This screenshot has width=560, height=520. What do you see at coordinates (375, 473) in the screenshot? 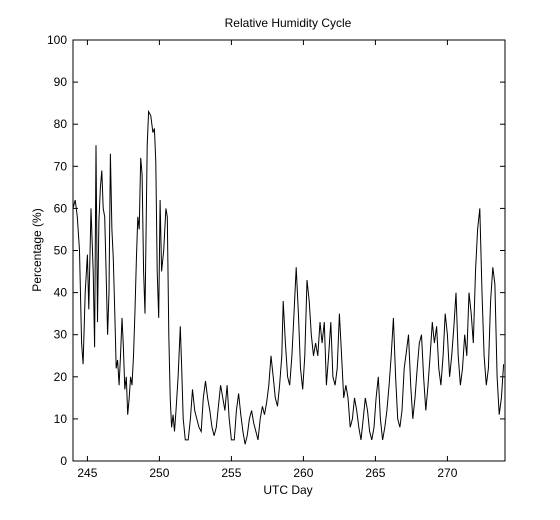
I see `x-tick-label: 265` at bounding box center [375, 473].